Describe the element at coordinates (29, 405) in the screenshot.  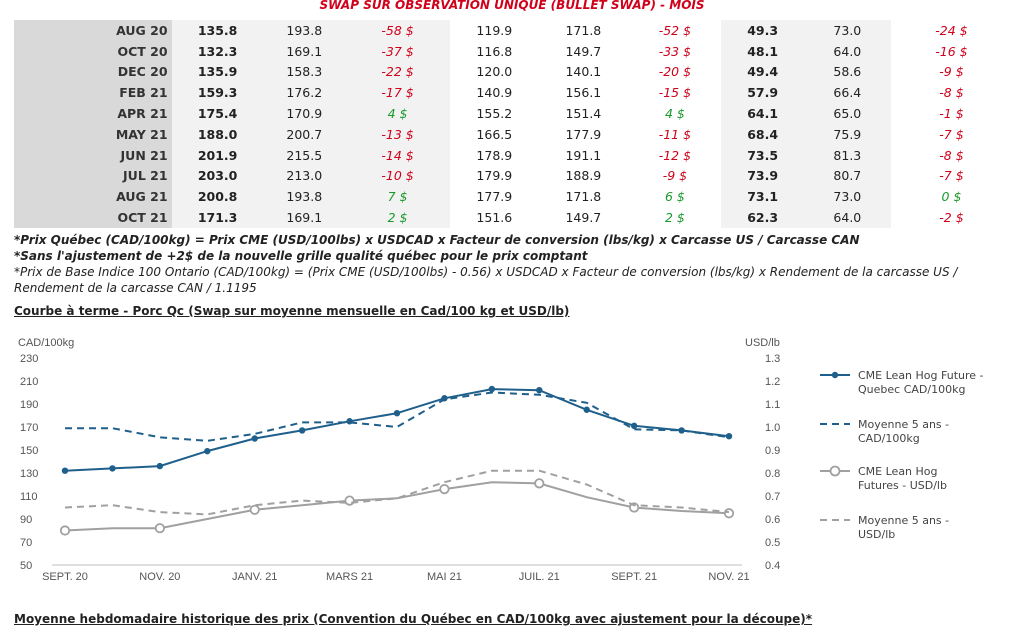
I see `y-left-tick: 190` at that location.